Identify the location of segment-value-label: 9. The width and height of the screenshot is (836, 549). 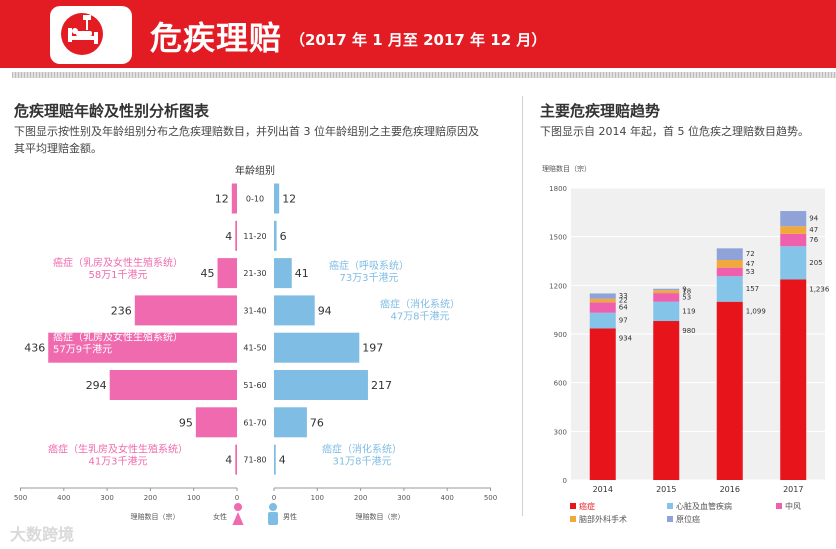
(684, 289).